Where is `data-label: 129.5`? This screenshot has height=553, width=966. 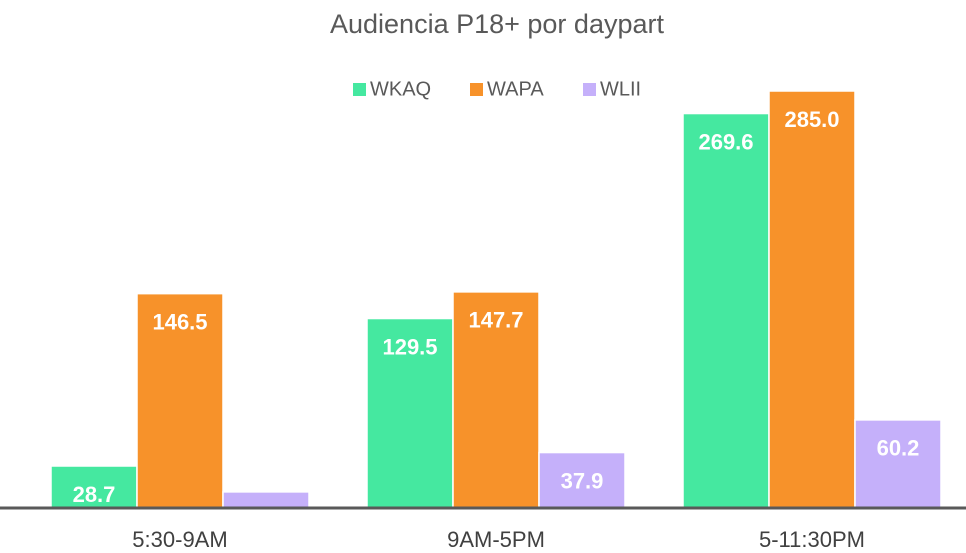
data-label: 129.5 is located at coordinates (409, 346).